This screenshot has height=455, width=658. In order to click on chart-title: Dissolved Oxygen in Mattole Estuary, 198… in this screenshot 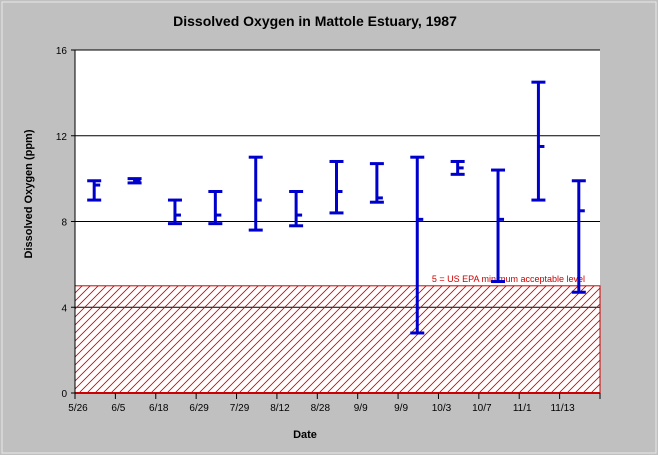, I will do `click(315, 21)`.